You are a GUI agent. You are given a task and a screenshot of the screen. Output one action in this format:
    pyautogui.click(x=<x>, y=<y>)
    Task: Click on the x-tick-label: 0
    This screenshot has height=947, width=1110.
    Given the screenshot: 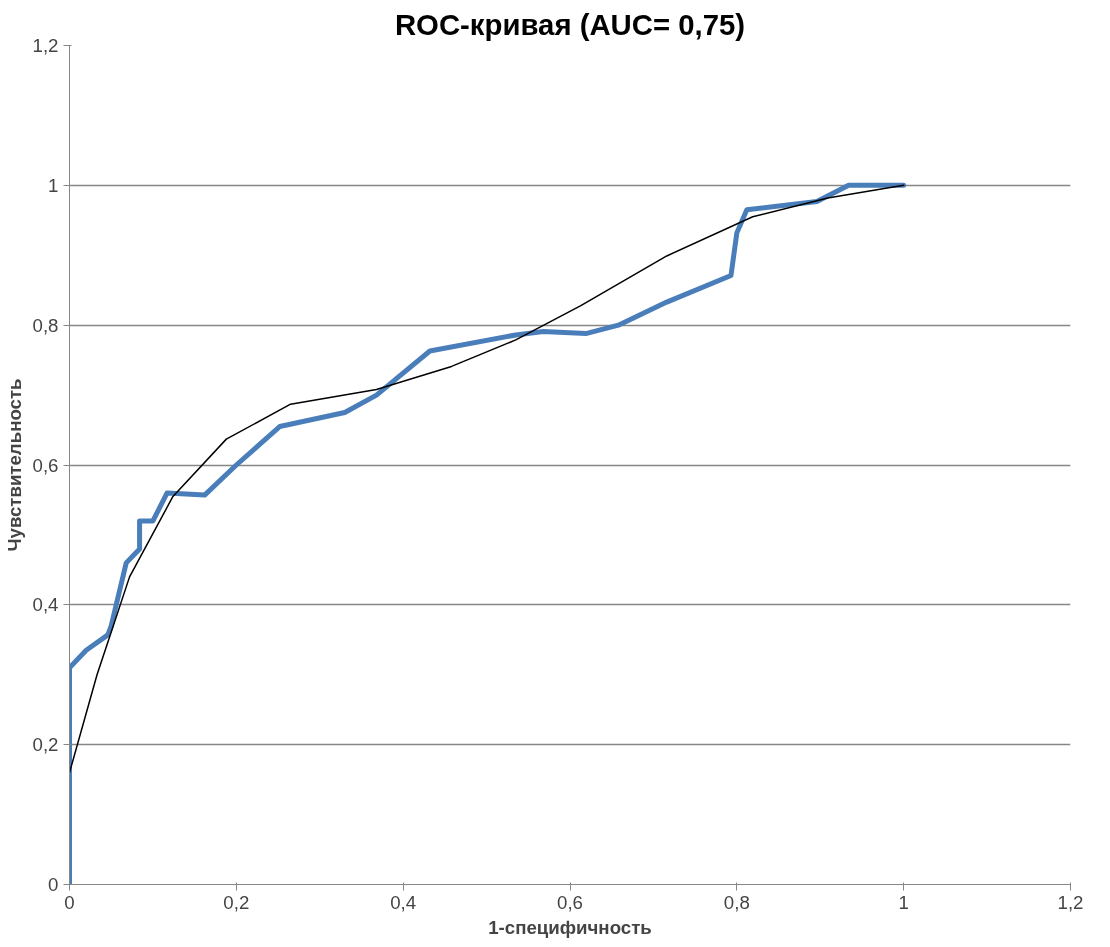 What is the action you would take?
    pyautogui.click(x=69, y=902)
    